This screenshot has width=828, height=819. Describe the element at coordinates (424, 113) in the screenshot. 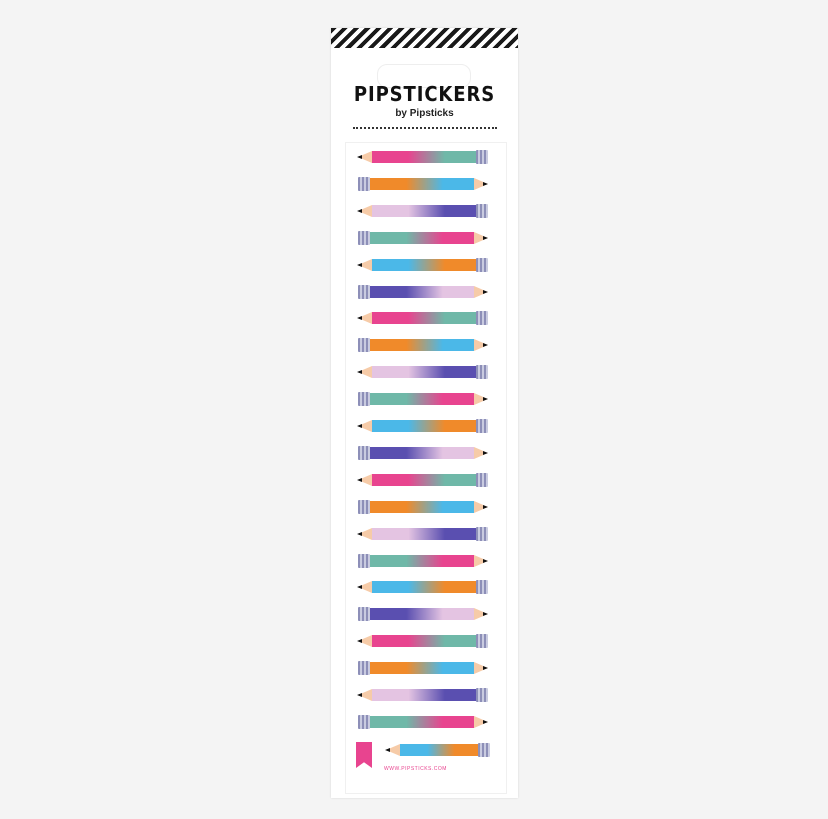

I see `brand-subtitle: by Pipsticks` at that location.